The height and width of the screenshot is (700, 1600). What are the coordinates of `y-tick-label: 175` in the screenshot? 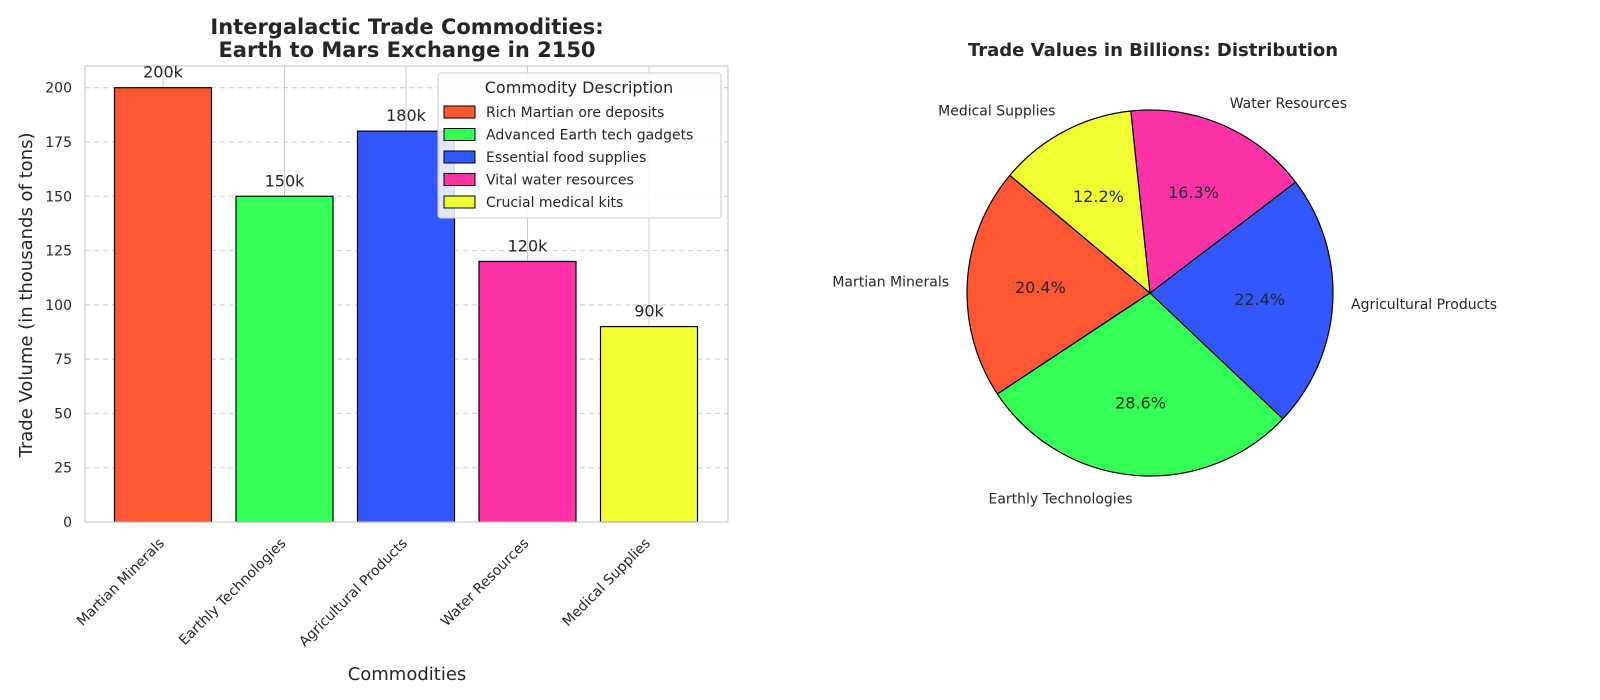 It's located at (58, 143).